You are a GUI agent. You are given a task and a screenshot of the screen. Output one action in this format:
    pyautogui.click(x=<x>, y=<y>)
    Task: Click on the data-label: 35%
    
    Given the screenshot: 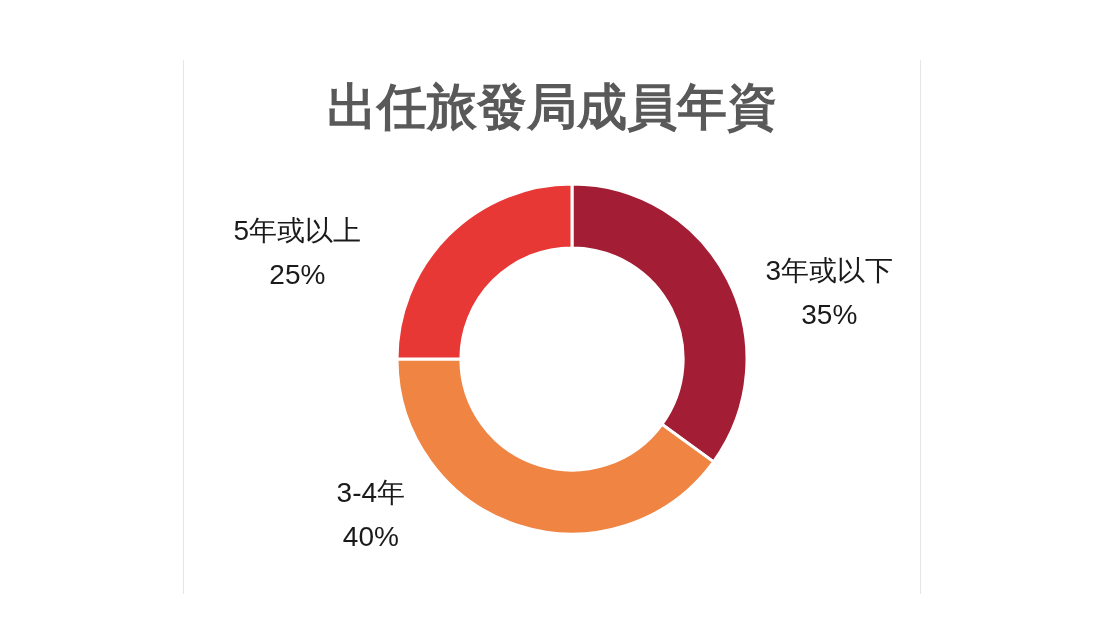 What is the action you would take?
    pyautogui.click(x=829, y=315)
    